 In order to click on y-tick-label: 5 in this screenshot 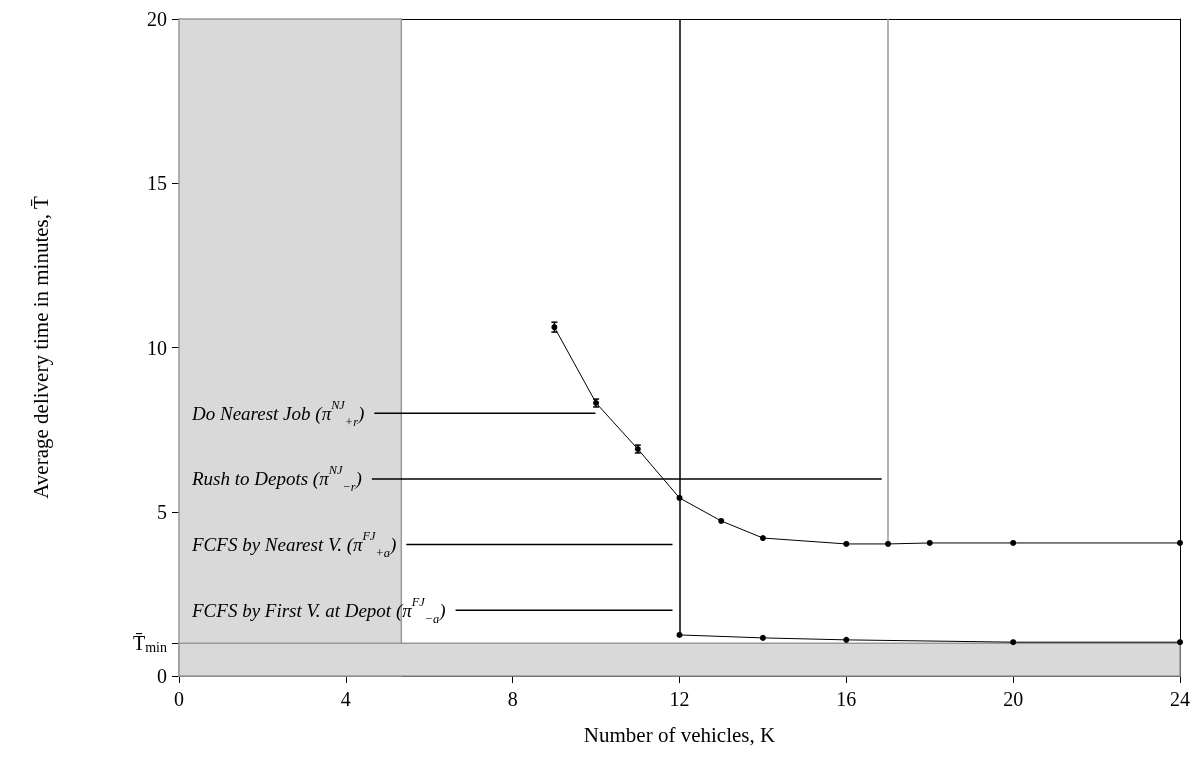, I will do `click(162, 511)`.